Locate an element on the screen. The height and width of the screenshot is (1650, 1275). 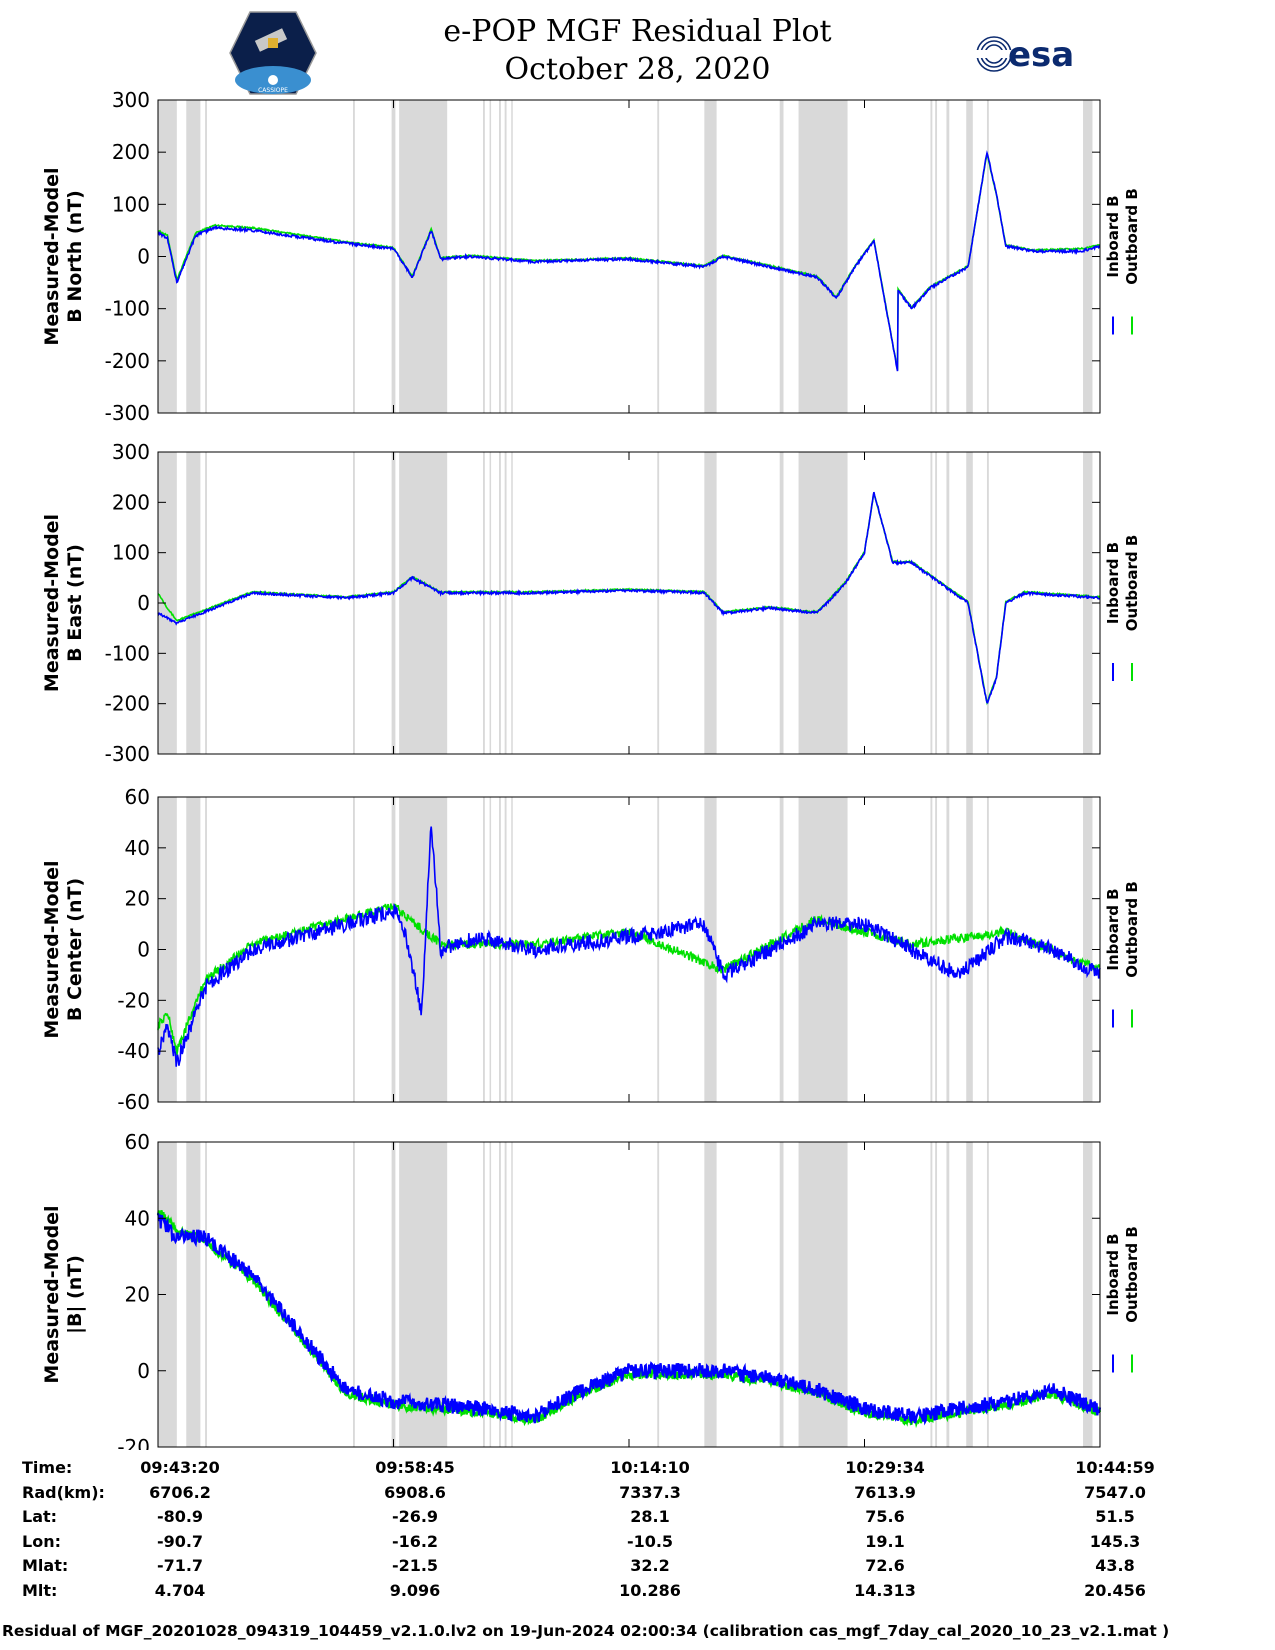
plot-title: e-POP MGF Residual Plot is located at coordinates (637, 31).